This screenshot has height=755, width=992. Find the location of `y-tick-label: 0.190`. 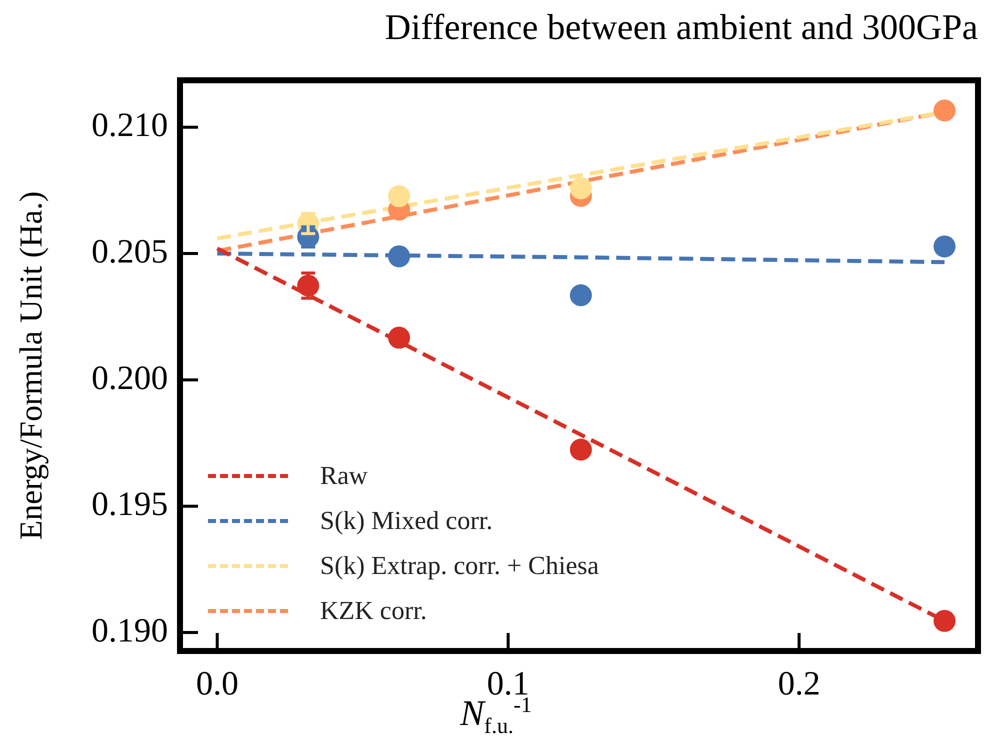

y-tick-label: 0.190 is located at coordinates (130, 631).